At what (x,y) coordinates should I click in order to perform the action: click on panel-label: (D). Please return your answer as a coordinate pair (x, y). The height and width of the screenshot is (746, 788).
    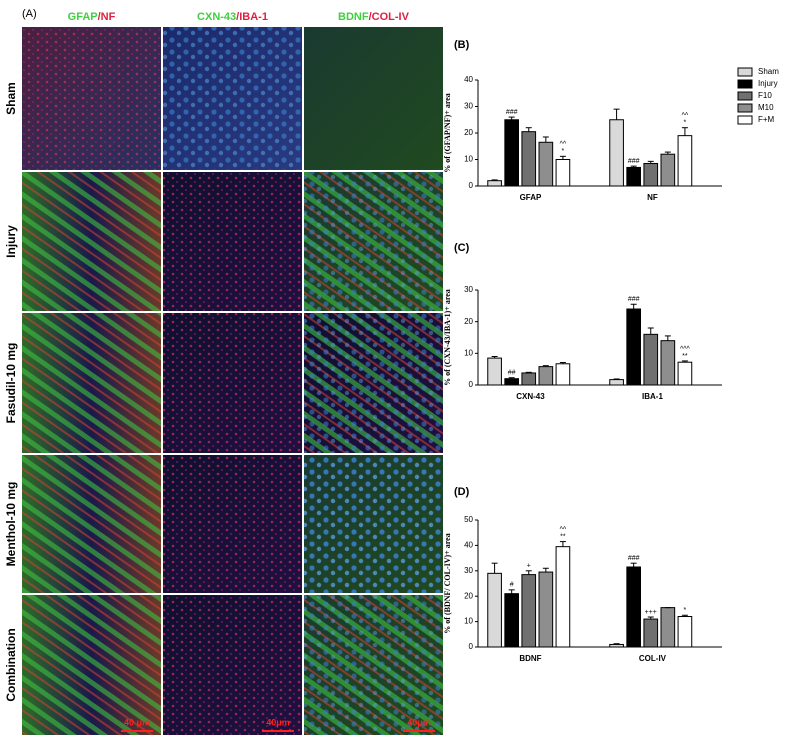
    Looking at the image, I should click on (462, 492).